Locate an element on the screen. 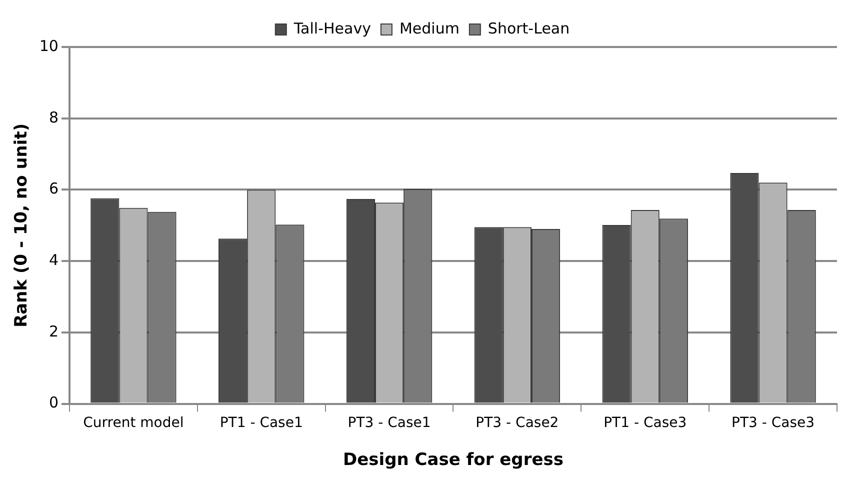  y-tick-label: 2 is located at coordinates (53, 331).